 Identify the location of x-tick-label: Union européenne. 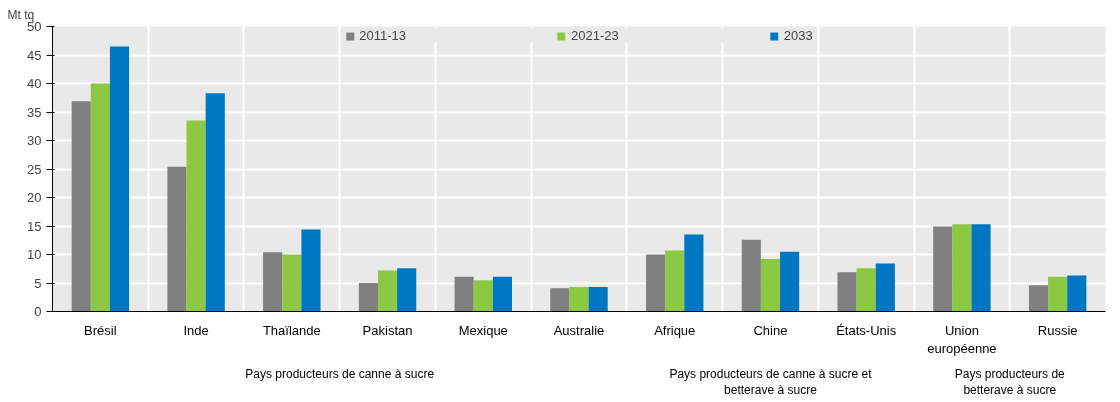
(962, 339).